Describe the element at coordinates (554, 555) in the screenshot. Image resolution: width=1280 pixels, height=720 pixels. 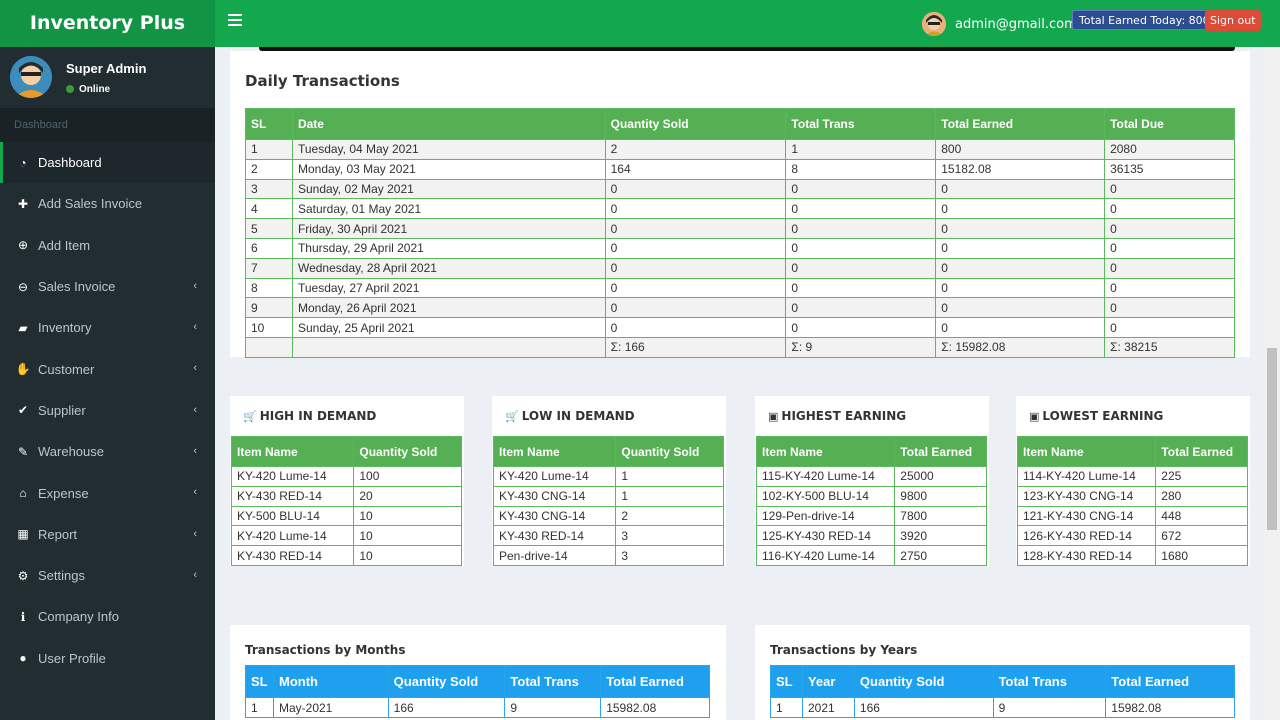
I see `table-cell: Pen-drive-14` at that location.